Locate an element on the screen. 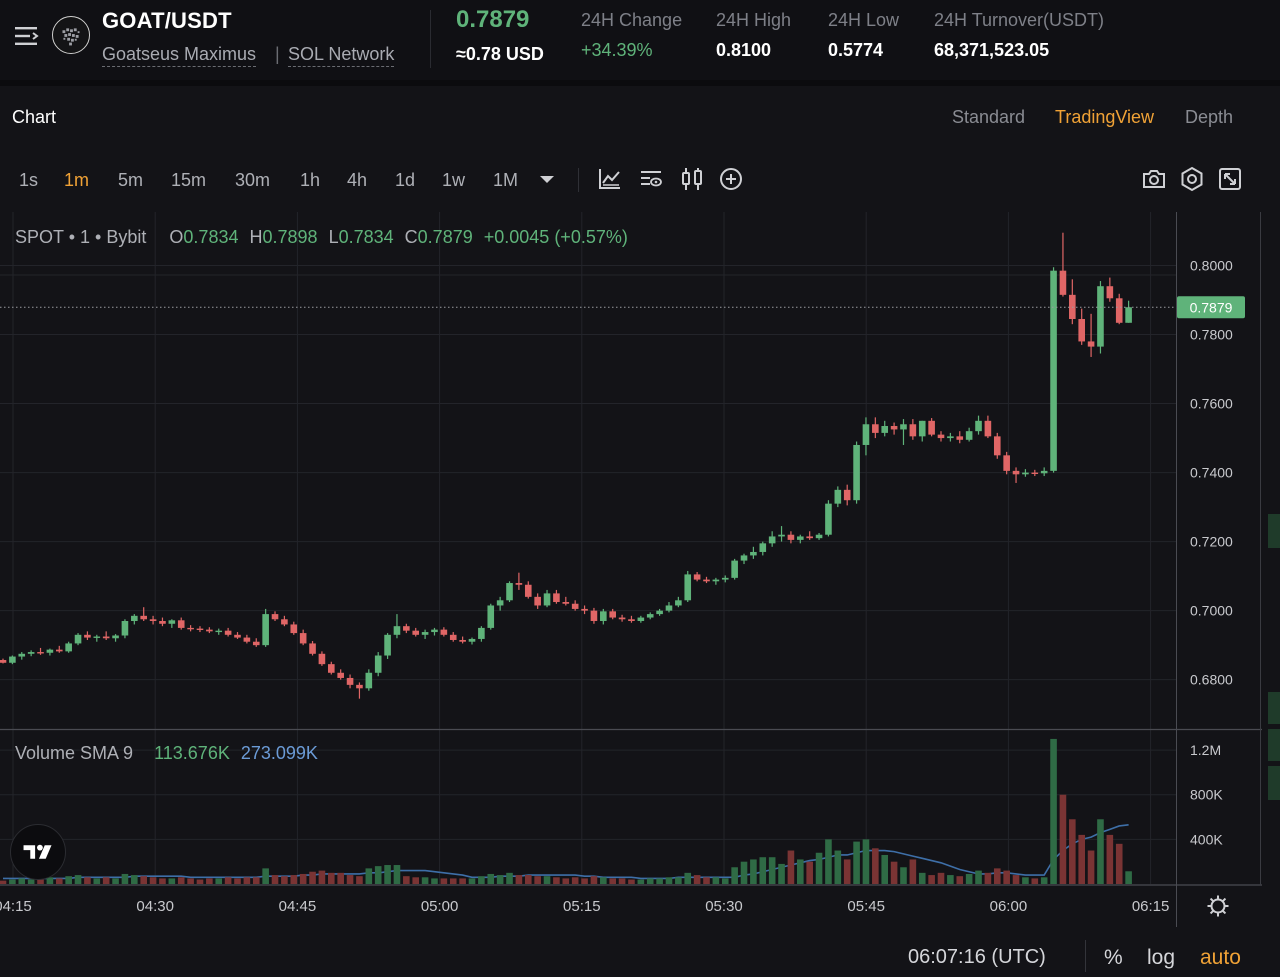  time-axis-settings-icon is located at coordinates (1218, 906).